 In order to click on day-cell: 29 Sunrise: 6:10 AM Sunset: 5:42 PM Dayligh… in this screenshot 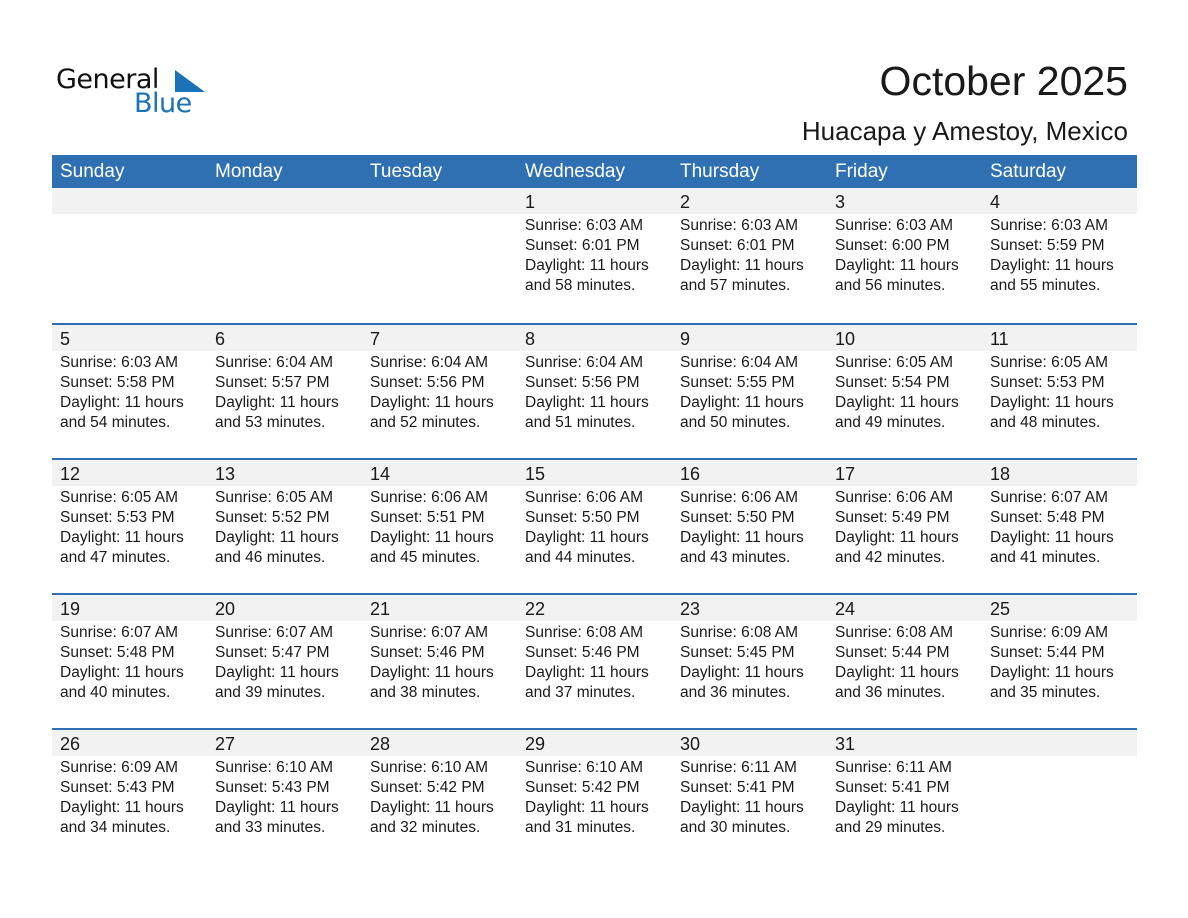, I will do `click(594, 796)`.